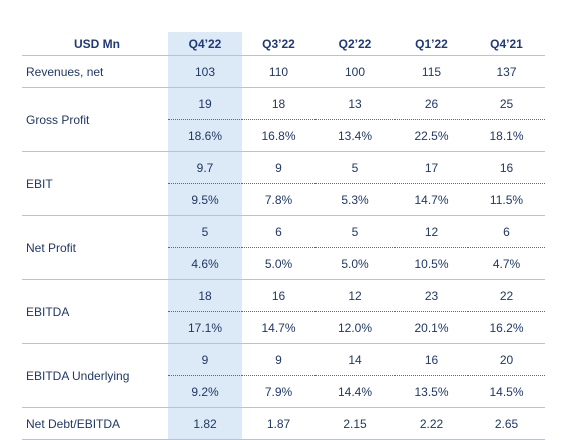 This screenshot has height=440, width=580. What do you see at coordinates (205, 327) in the screenshot?
I see `margin-cell: 17.1%` at bounding box center [205, 327].